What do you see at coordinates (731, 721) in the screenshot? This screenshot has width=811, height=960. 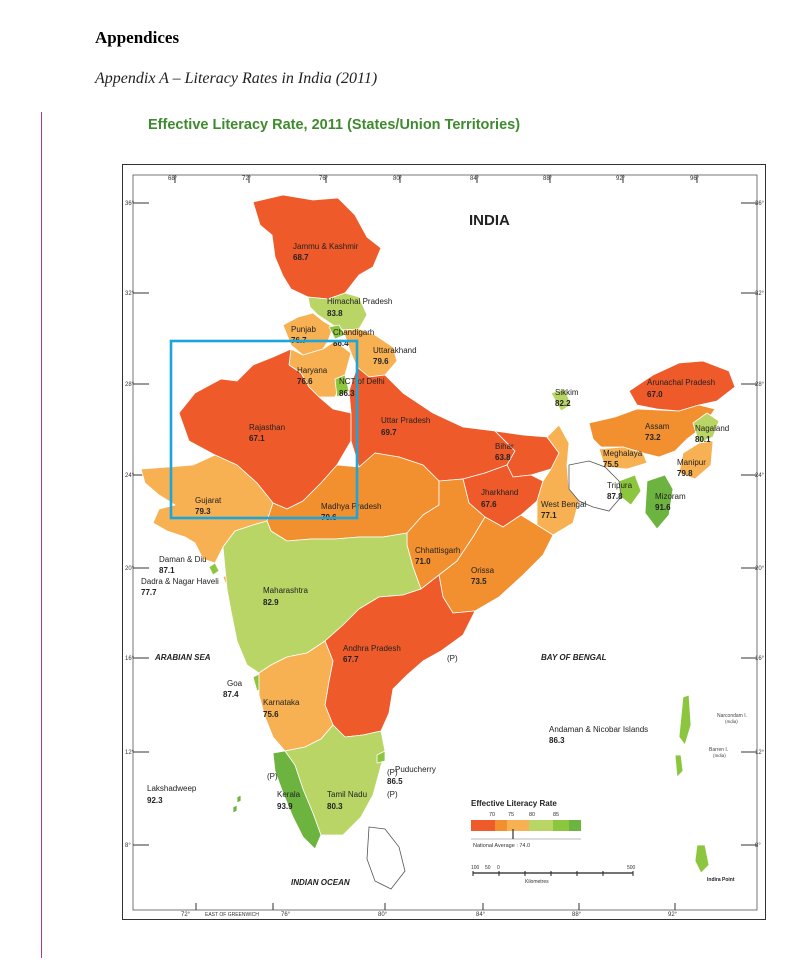 I see `narcondam-sub-label: (India)` at bounding box center [731, 721].